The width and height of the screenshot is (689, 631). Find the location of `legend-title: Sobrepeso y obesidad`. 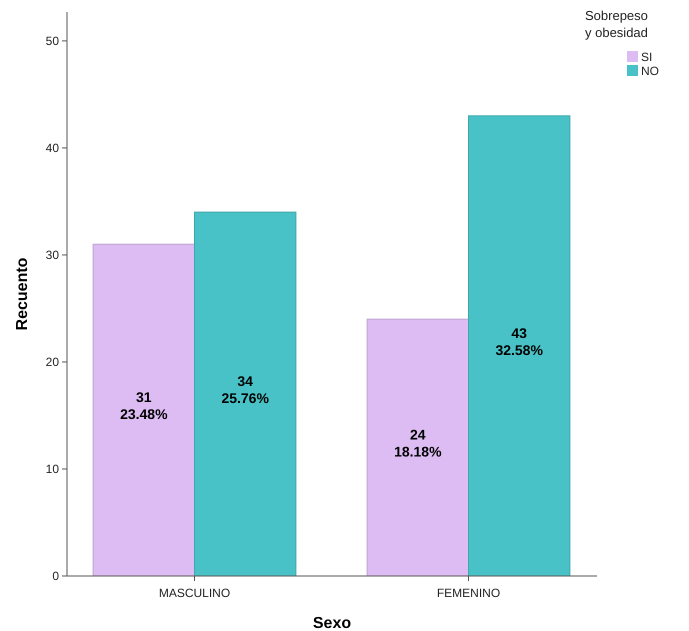

legend-title: Sobrepeso y obesidad is located at coordinates (616, 24).